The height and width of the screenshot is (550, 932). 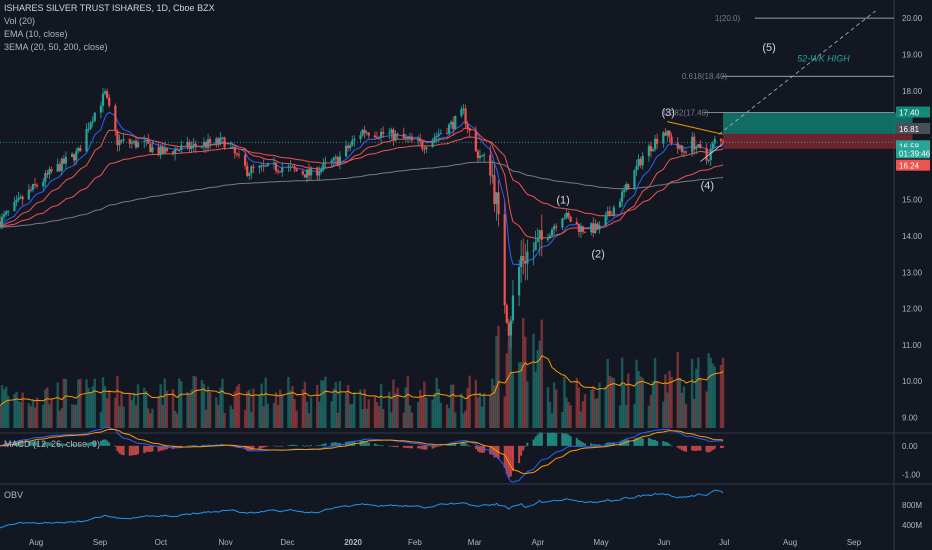 What do you see at coordinates (913, 165) in the screenshot?
I see `price-label-box` at bounding box center [913, 165].